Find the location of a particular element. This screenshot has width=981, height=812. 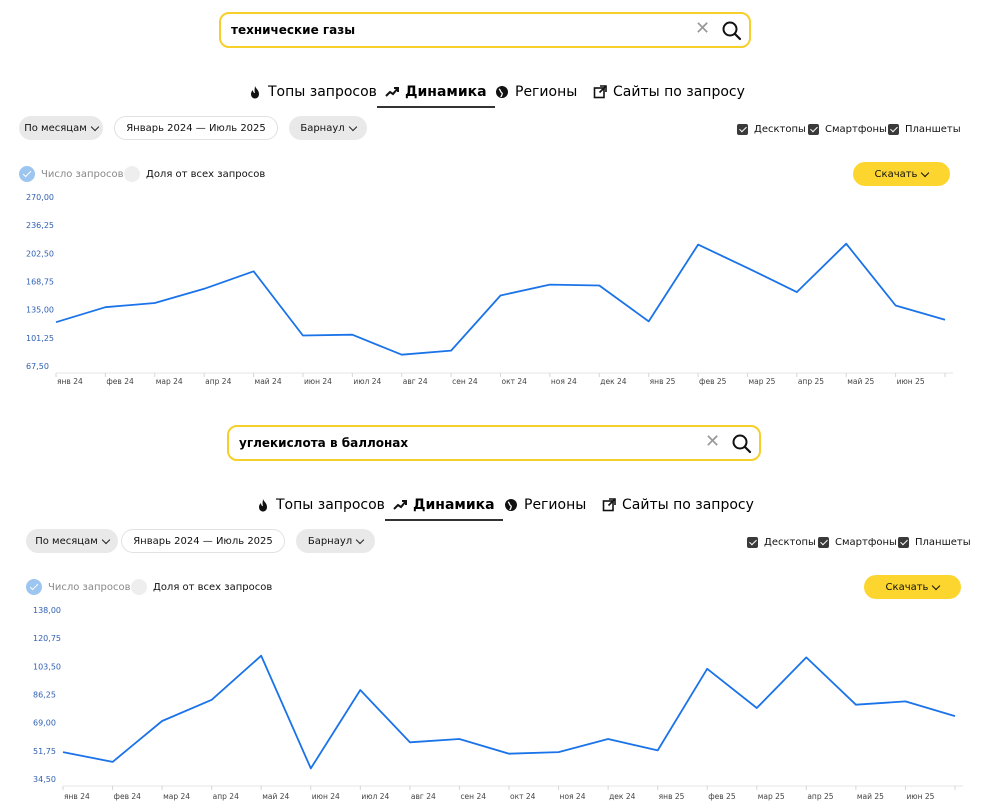

y-tick-label: 101,25 is located at coordinates (40, 338).